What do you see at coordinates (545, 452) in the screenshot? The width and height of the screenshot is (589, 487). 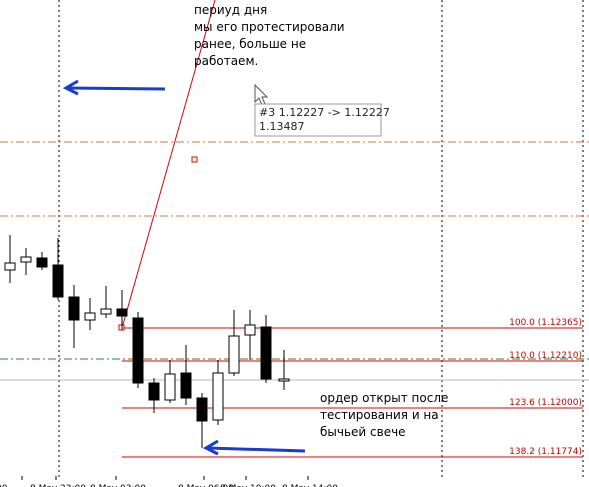 I see `fib-label: 138.2 (1.11774)` at bounding box center [545, 452].